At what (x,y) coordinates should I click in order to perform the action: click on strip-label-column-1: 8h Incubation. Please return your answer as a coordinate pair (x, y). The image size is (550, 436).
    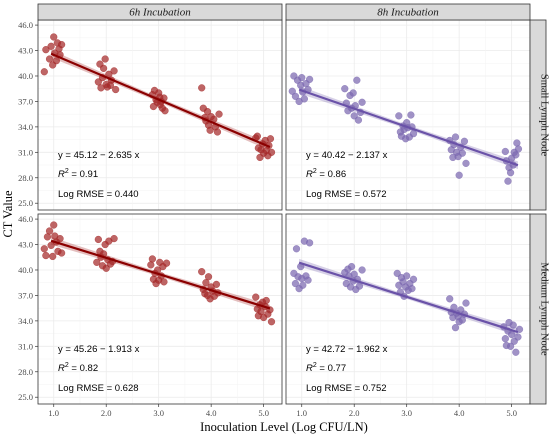
    Looking at the image, I should click on (408, 13).